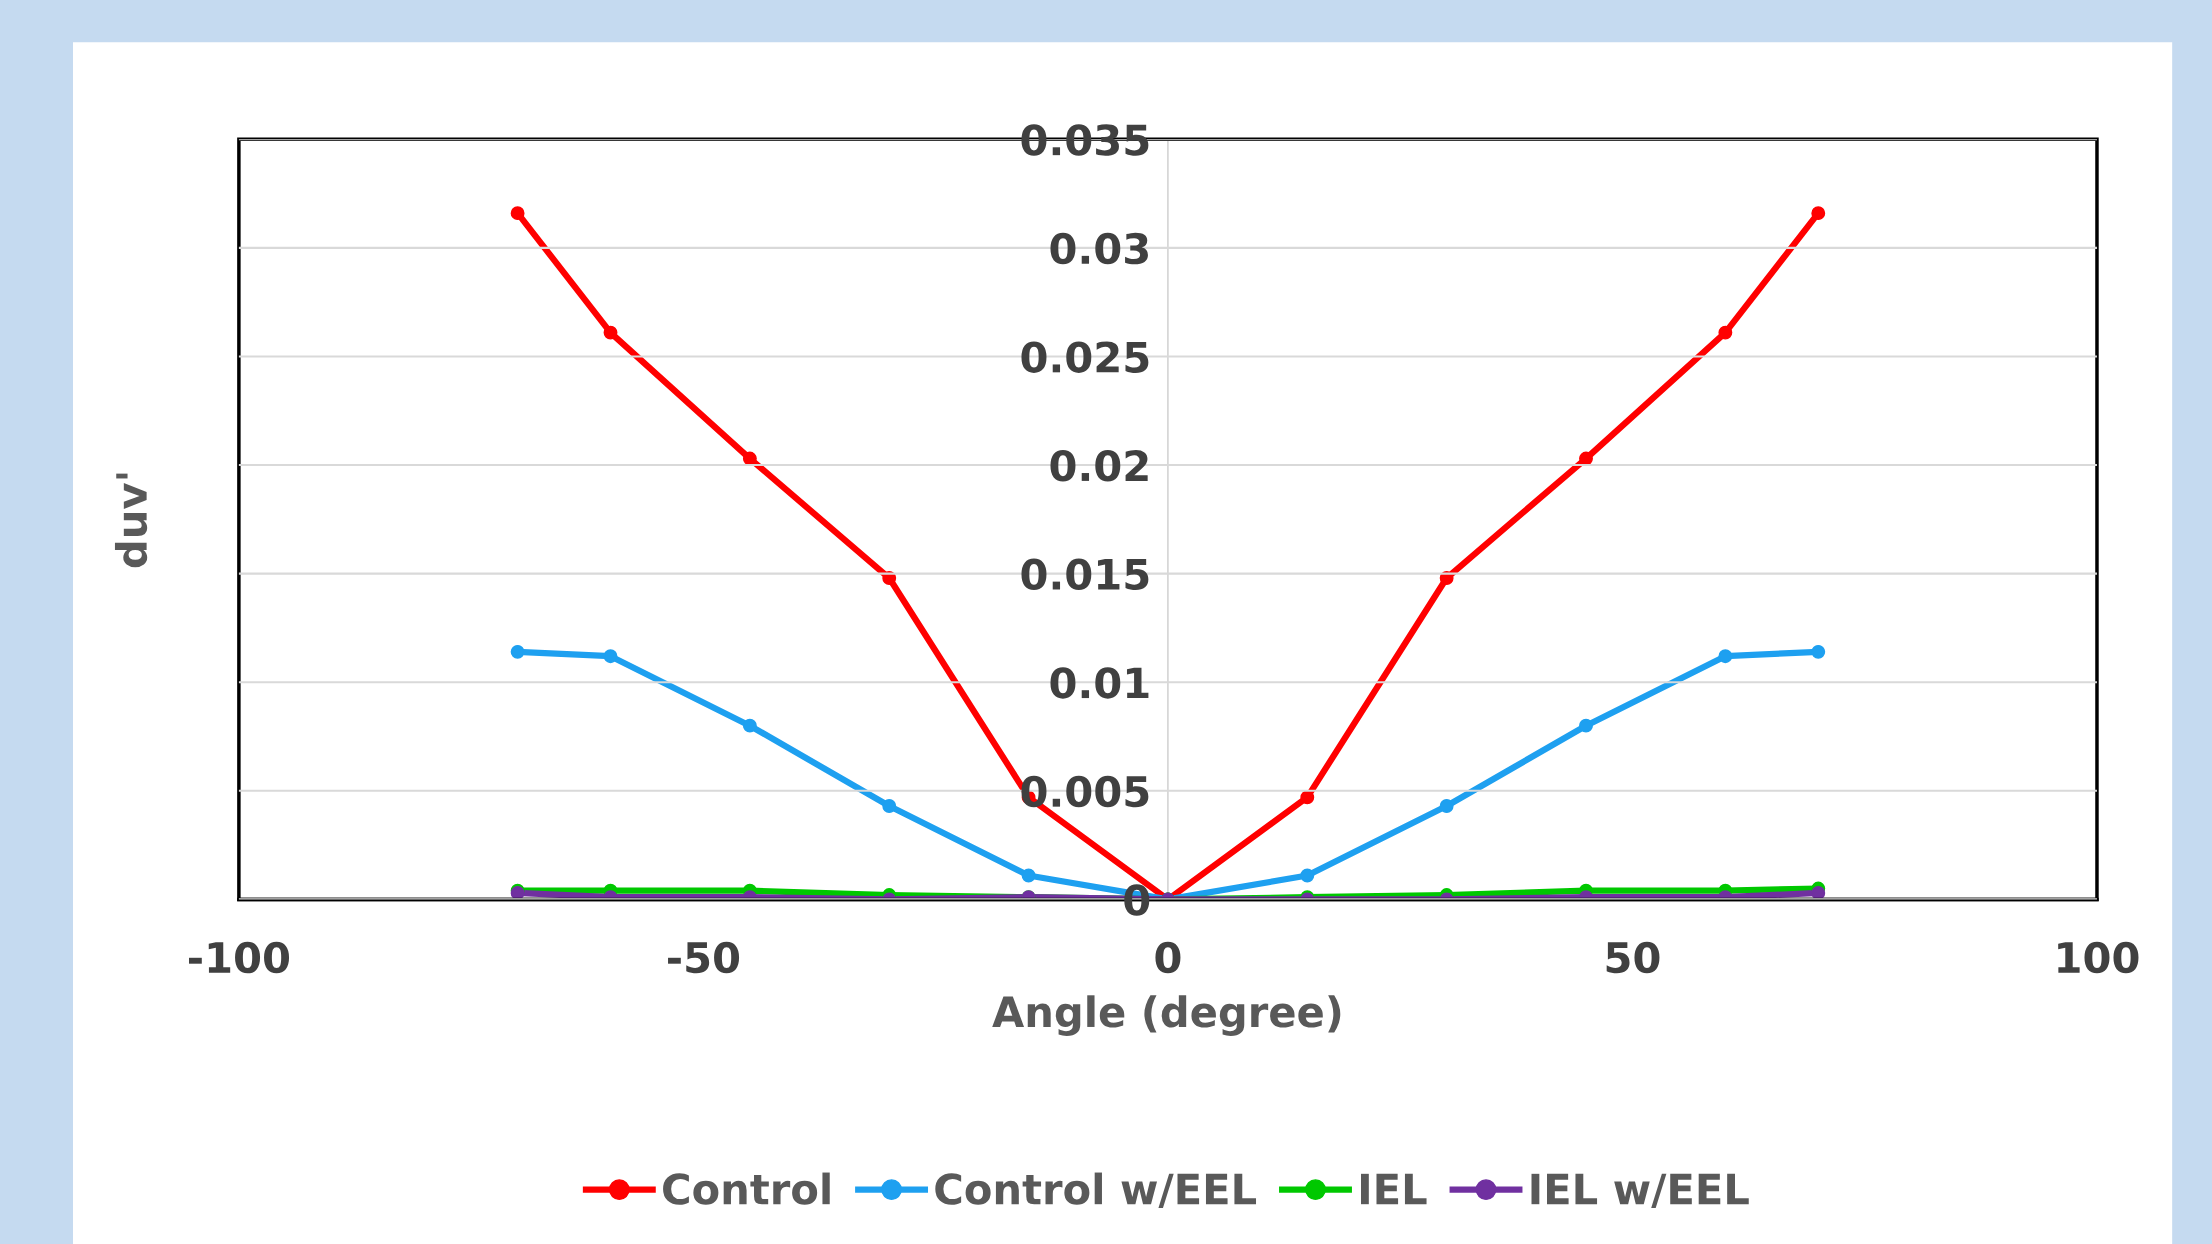 The height and width of the screenshot is (1244, 2212). Describe the element at coordinates (1099, 465) in the screenshot. I see `y-tick-label: 0.02` at that location.